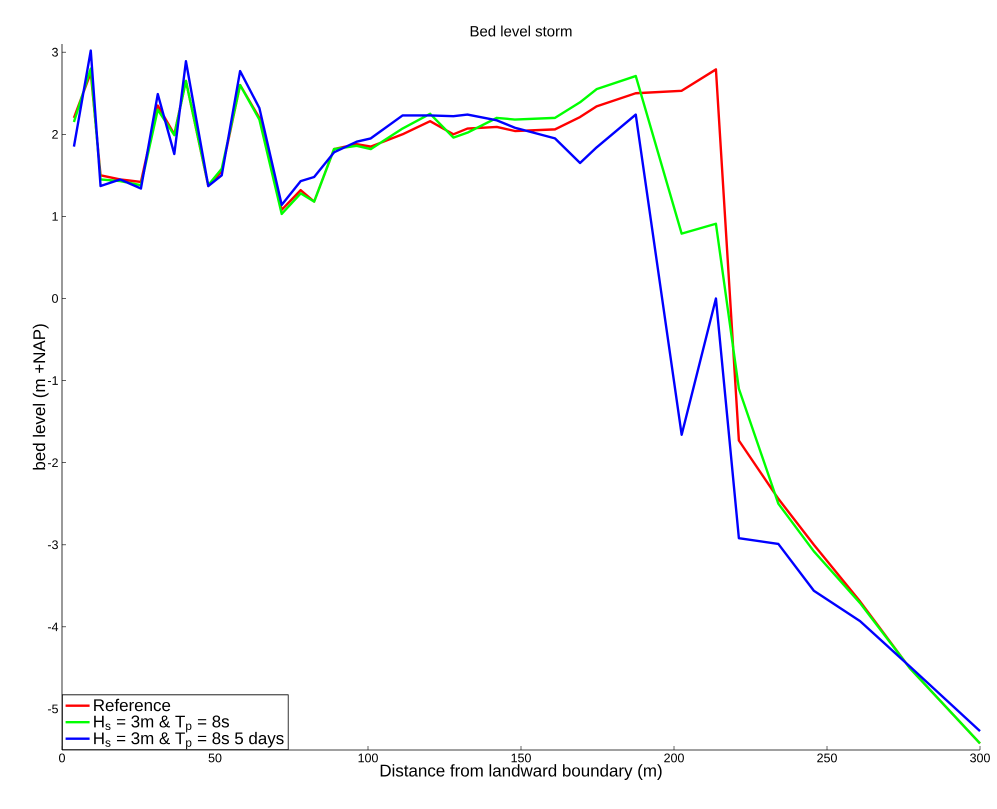 The width and height of the screenshot is (997, 809). Describe the element at coordinates (674, 758) in the screenshot. I see `x-tick-label: 200` at that location.